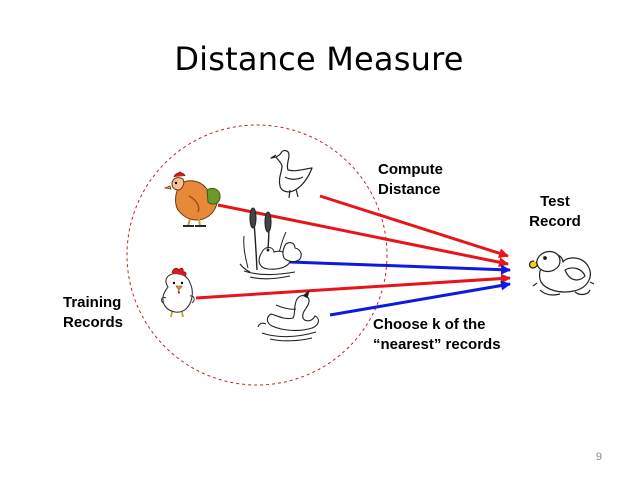 The image size is (638, 479). Describe the element at coordinates (561, 273) in the screenshot. I see `rubber-duck-icon` at that location.